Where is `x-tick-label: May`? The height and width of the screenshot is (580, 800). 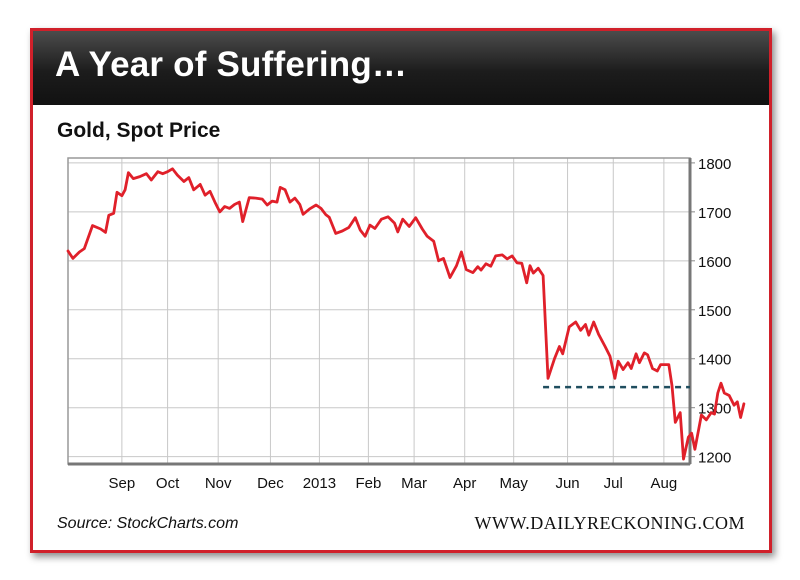
x-tick-label: May is located at coordinates (514, 483).